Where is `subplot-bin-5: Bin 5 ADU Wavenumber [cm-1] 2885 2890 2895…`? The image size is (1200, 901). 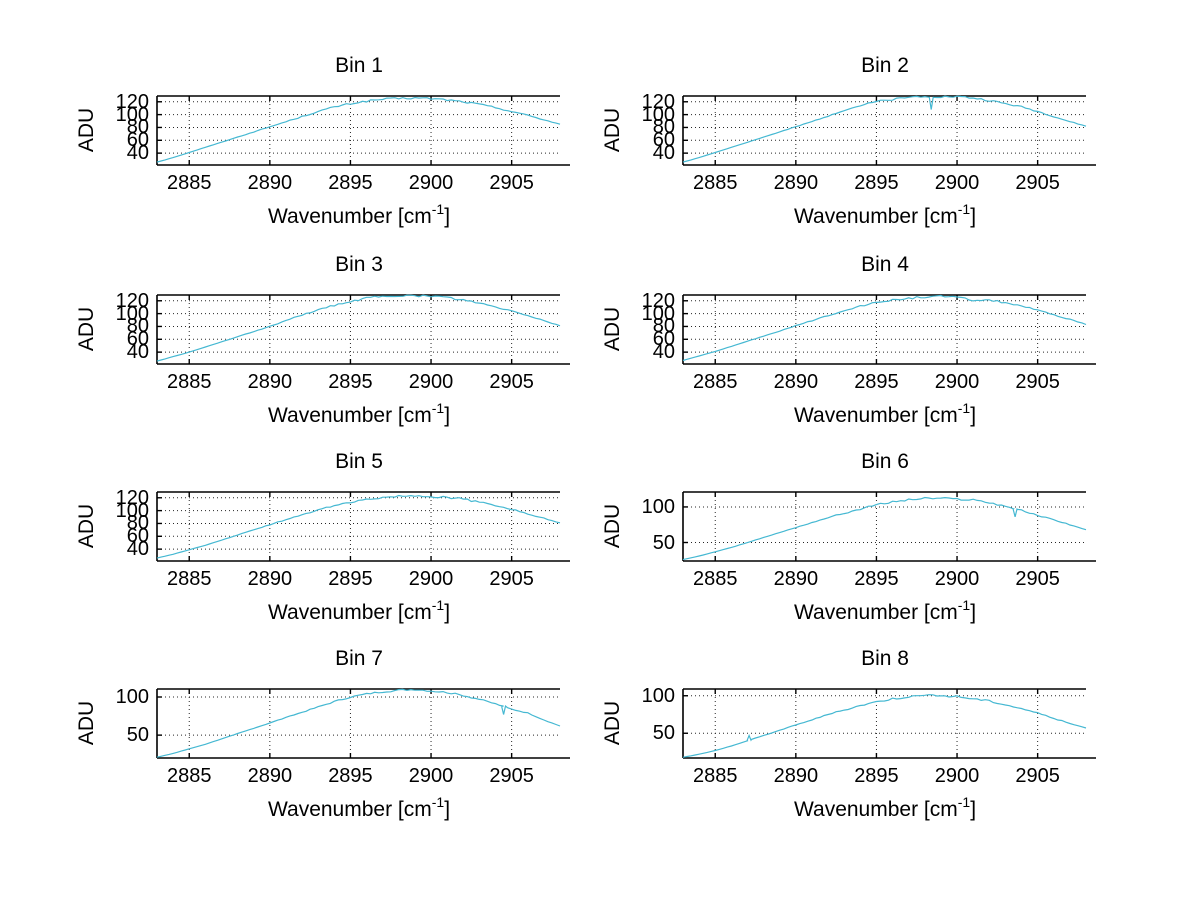 subplot-bin-5: Bin 5 ADU Wavenumber [cm-1] 2885 2890 2895… is located at coordinates (299, 546).